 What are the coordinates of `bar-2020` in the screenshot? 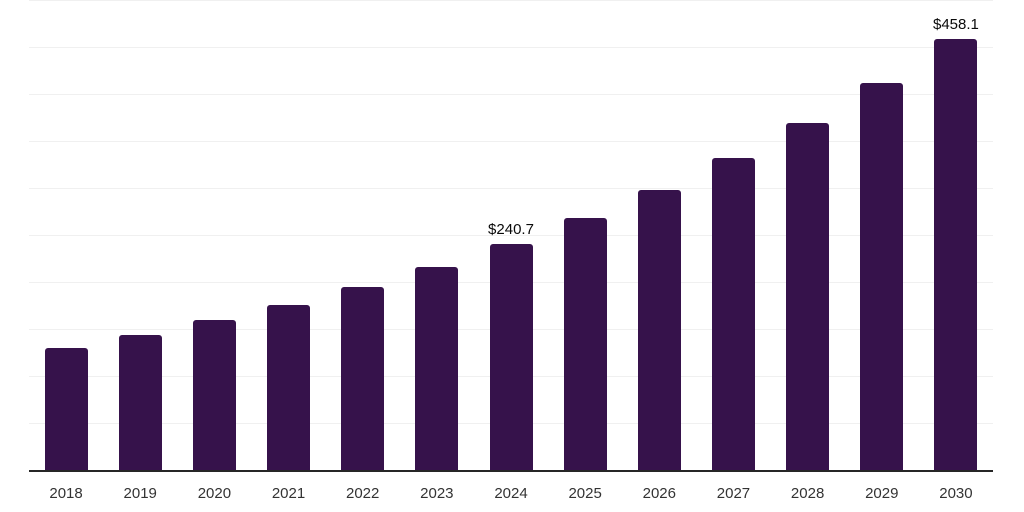 It's located at (214, 395).